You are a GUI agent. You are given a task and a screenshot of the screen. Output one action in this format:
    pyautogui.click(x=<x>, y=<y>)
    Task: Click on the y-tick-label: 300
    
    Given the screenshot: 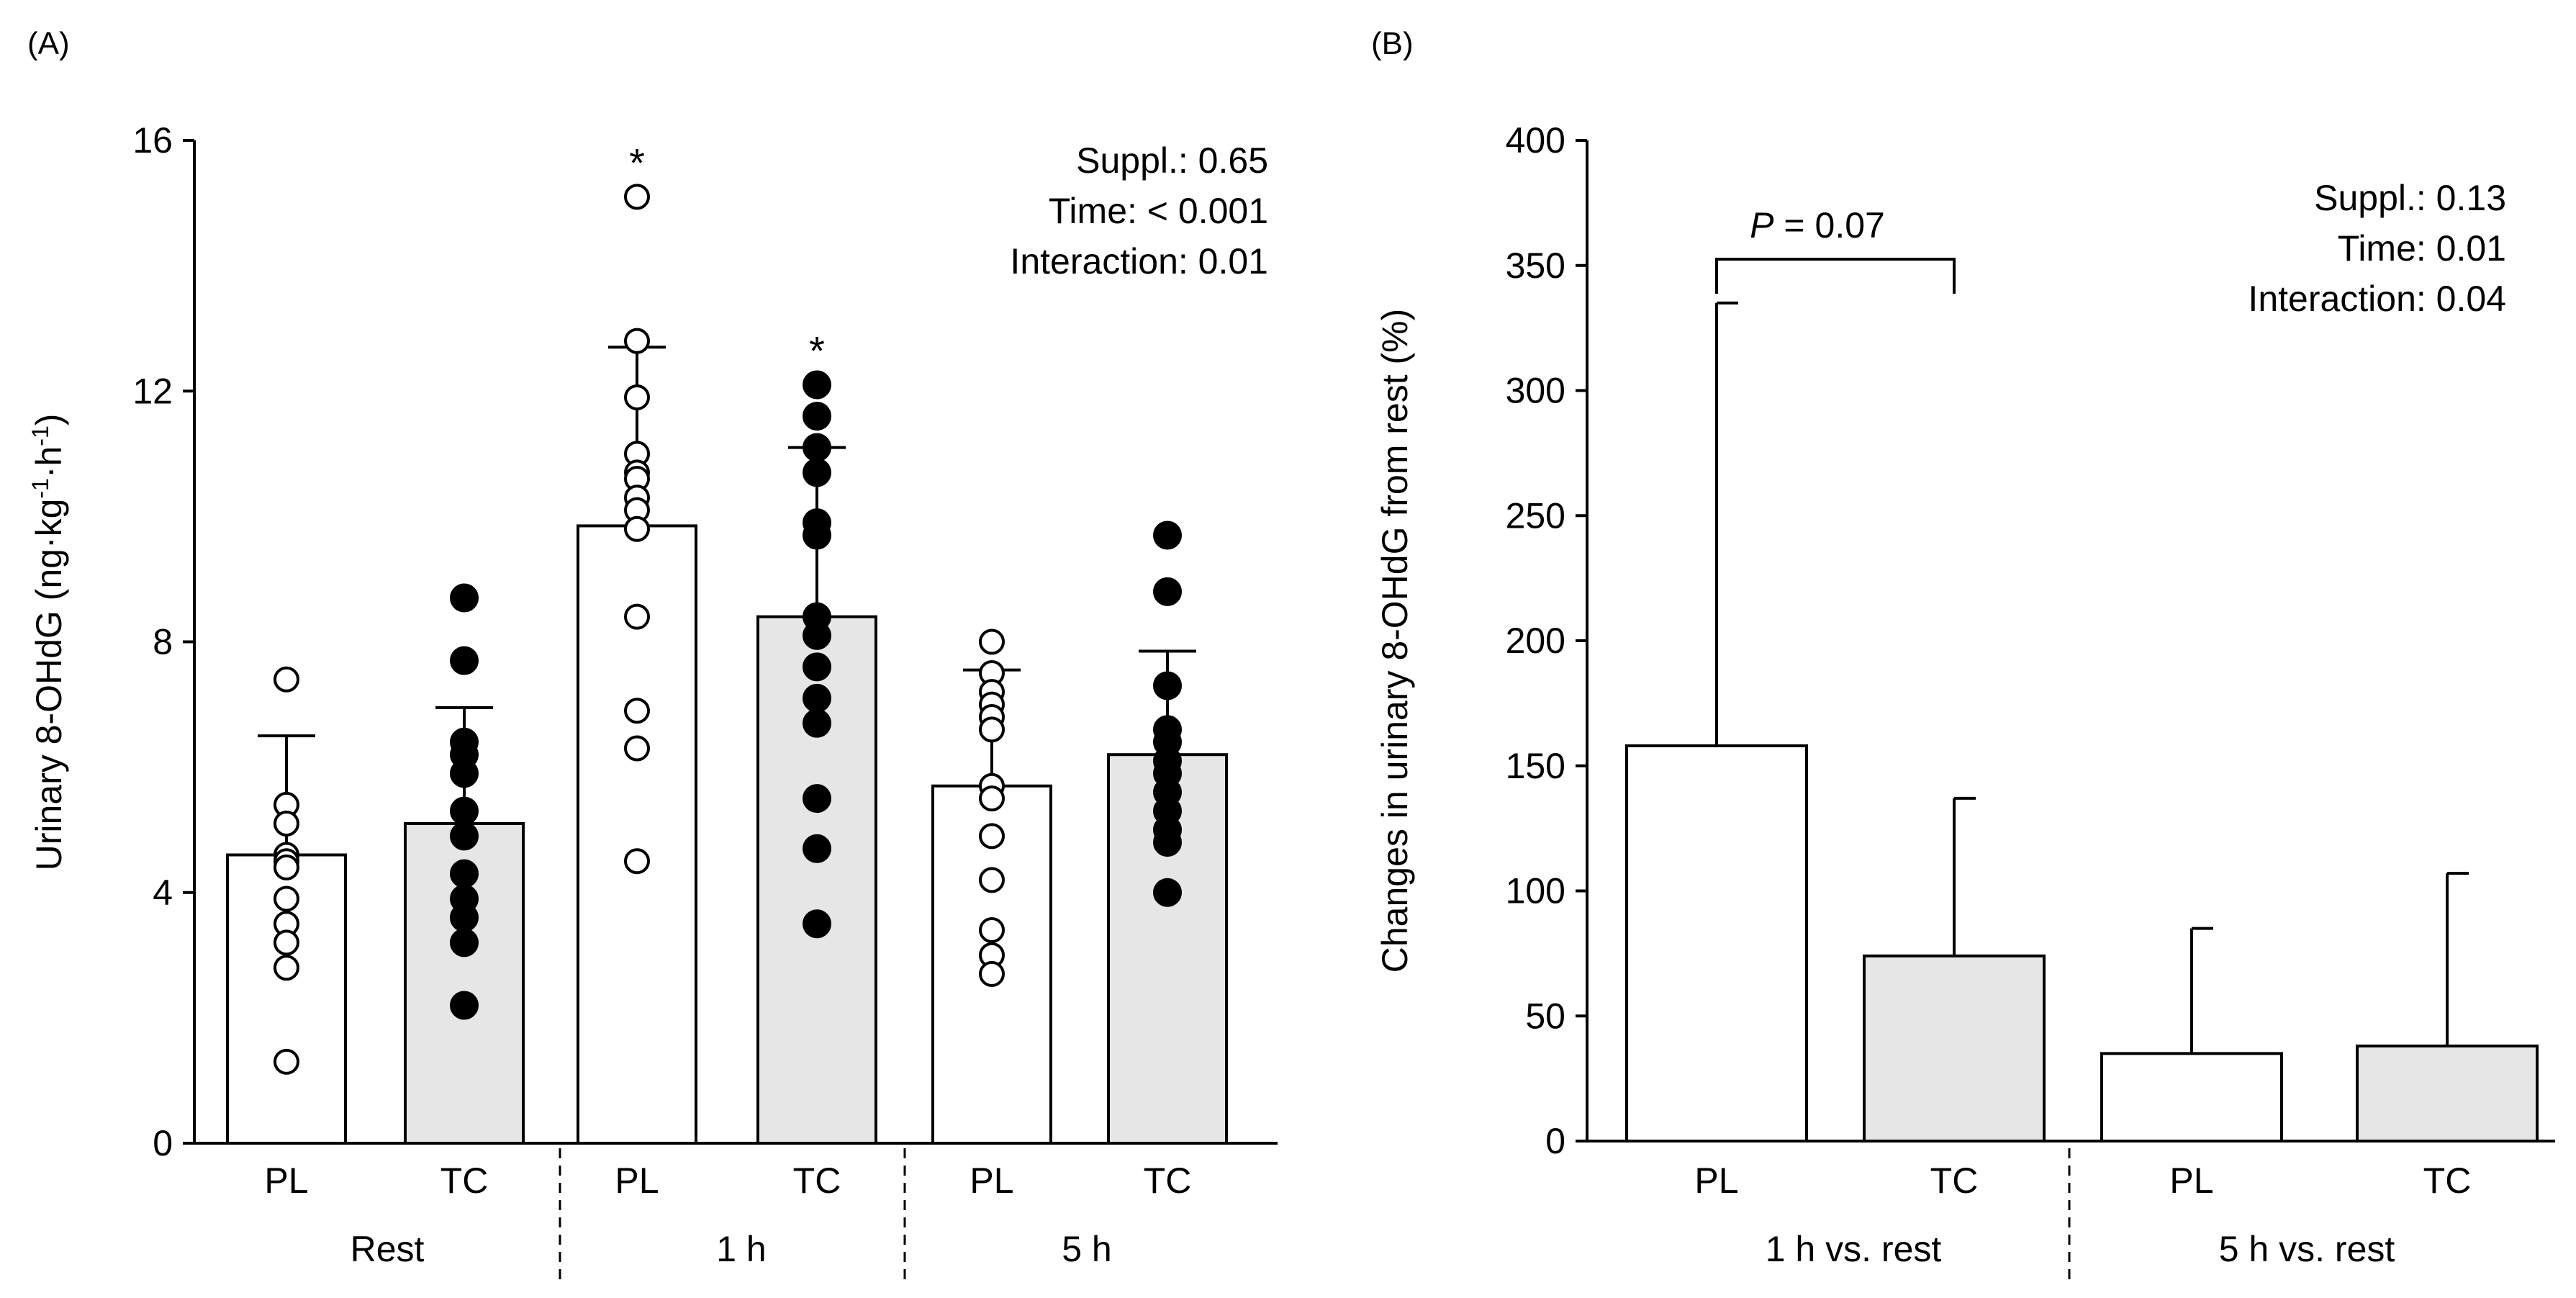 What is the action you would take?
    pyautogui.click(x=1535, y=391)
    